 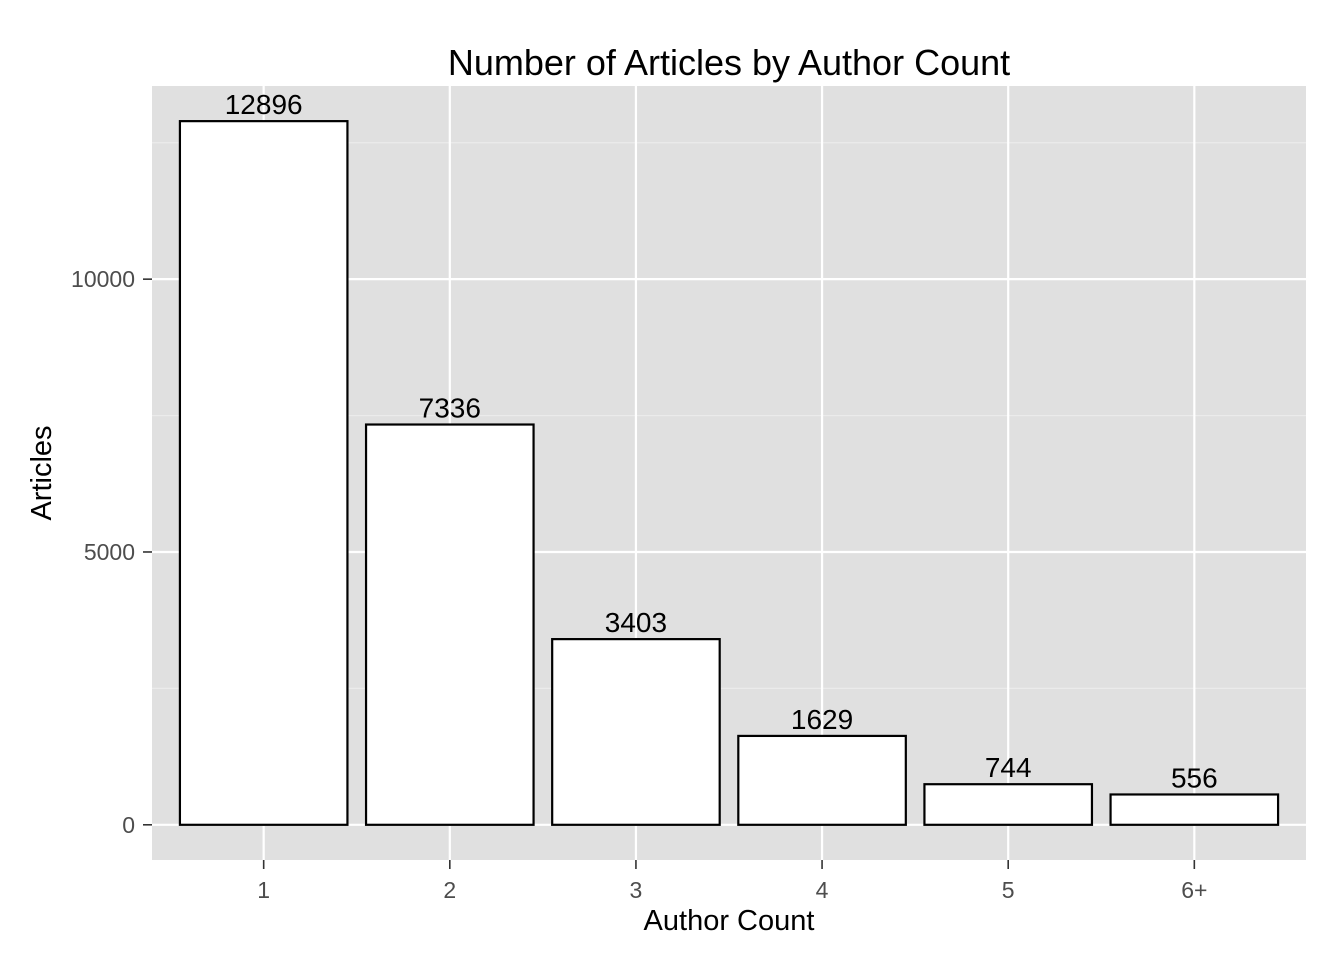 I want to click on x-tick-label: 5, so click(x=1008, y=890).